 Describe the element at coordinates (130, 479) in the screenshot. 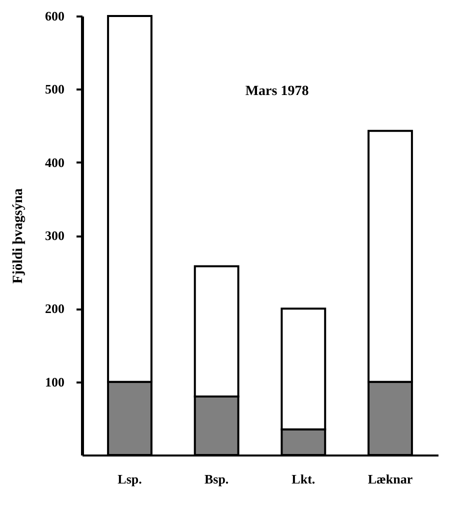

I see `x-tick-label: Lsp.` at that location.